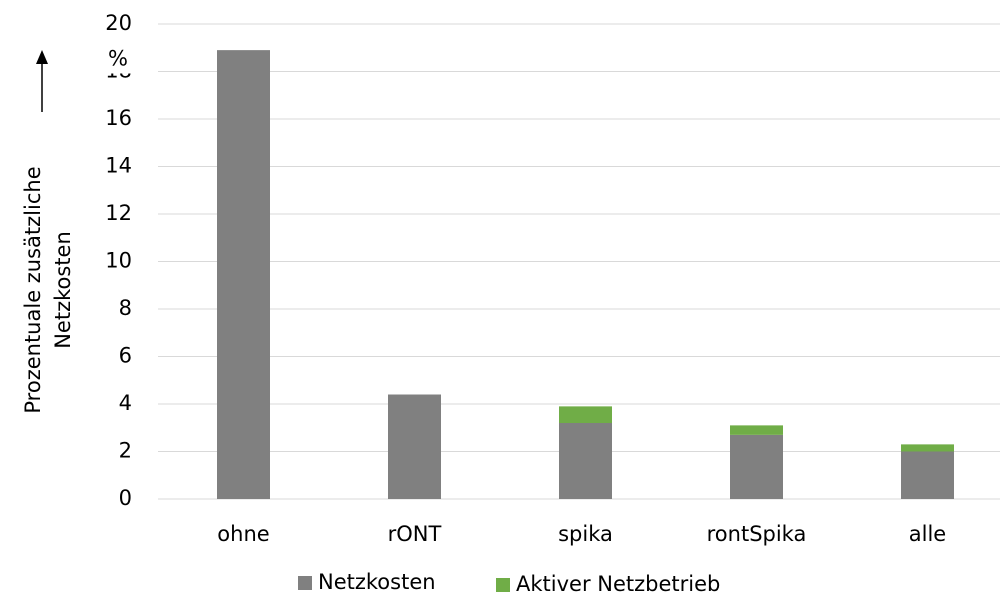 The height and width of the screenshot is (601, 1003). What do you see at coordinates (125, 451) in the screenshot?
I see `y-tick-label: 2` at bounding box center [125, 451].